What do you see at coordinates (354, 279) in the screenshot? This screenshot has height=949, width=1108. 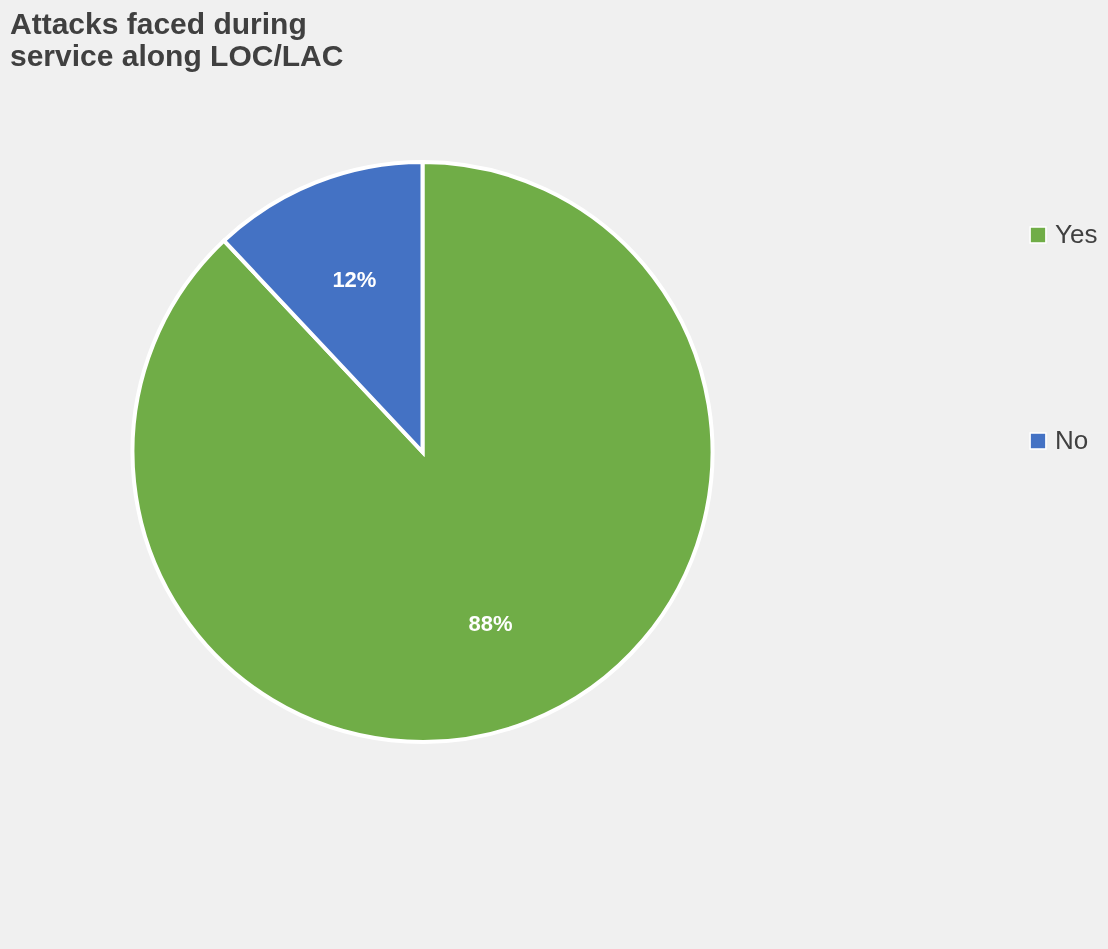 I see `data-label: 12%` at bounding box center [354, 279].